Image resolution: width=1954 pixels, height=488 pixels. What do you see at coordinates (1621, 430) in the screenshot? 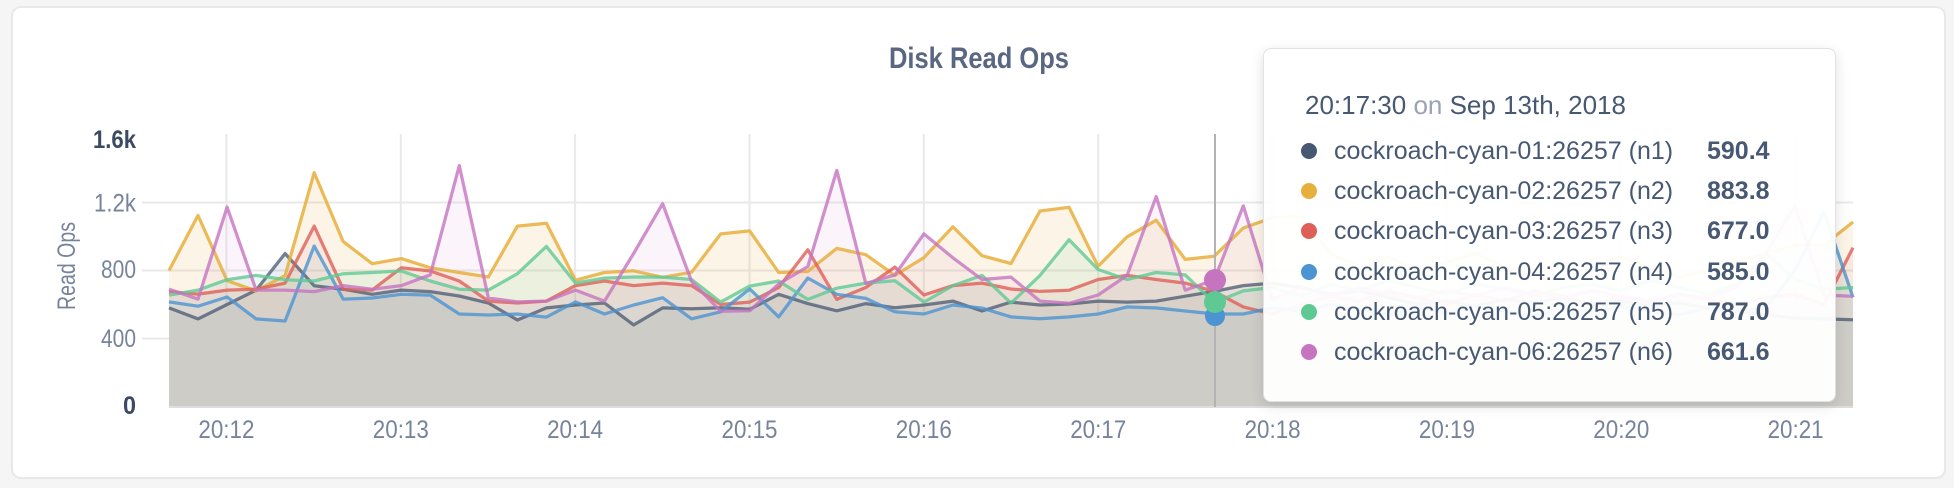
I see `svg-text: 20:20` at bounding box center [1621, 430].